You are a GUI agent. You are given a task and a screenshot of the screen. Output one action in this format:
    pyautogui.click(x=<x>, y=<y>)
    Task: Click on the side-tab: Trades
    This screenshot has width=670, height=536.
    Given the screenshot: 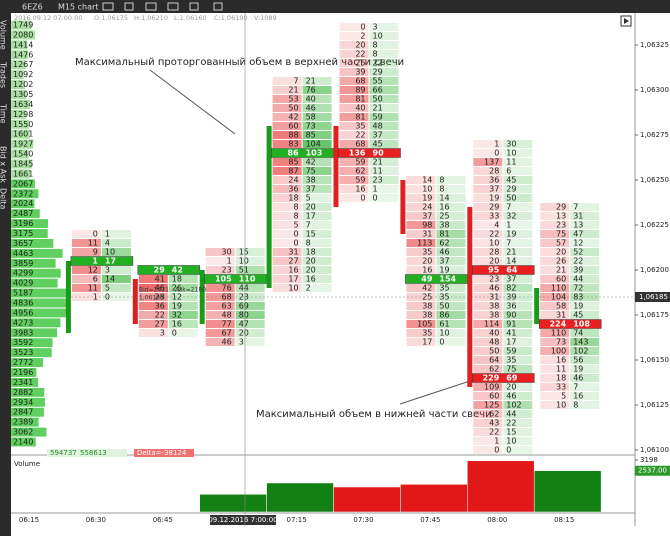 What is the action you would take?
    pyautogui.click(x=4, y=74)
    